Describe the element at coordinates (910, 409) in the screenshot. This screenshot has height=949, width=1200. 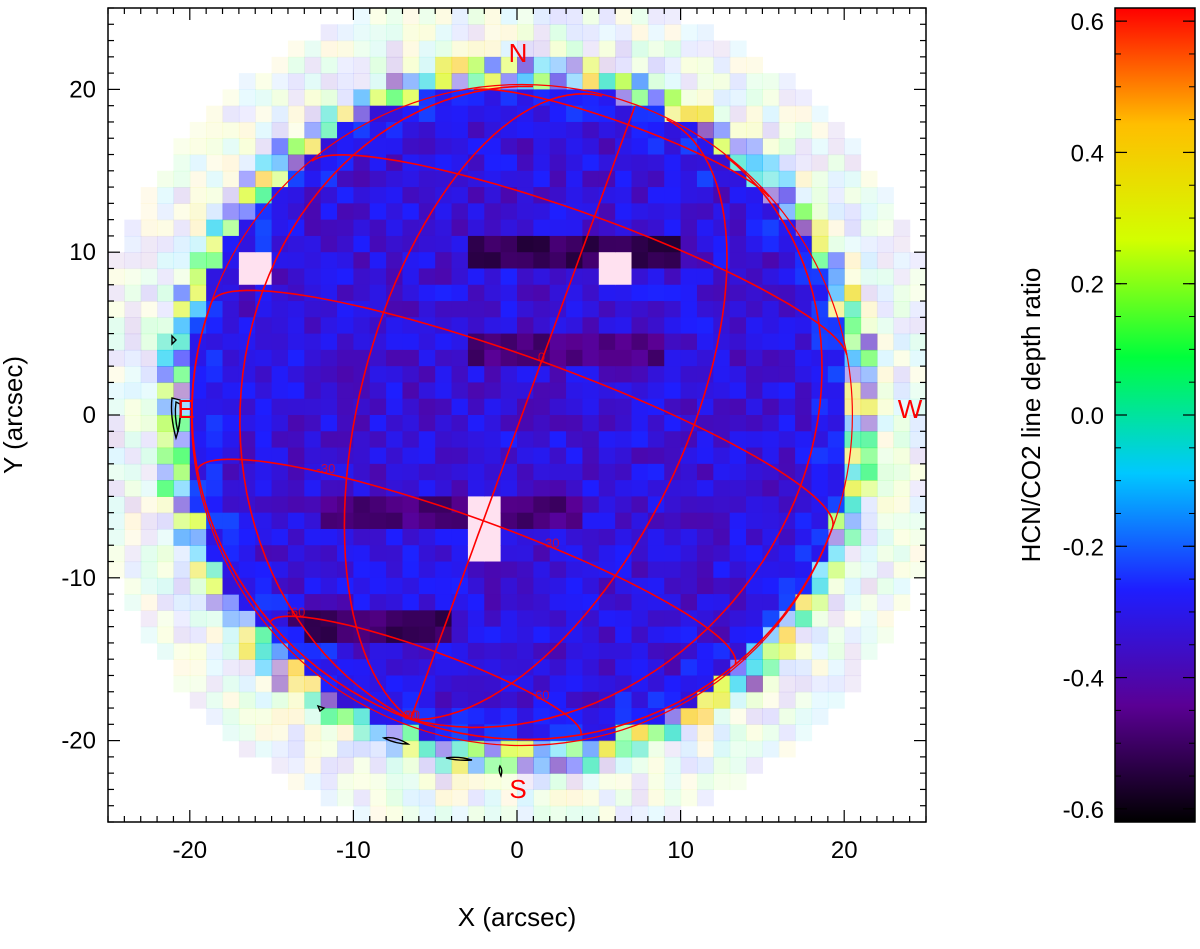
I see `compass-west-label: W` at that location.